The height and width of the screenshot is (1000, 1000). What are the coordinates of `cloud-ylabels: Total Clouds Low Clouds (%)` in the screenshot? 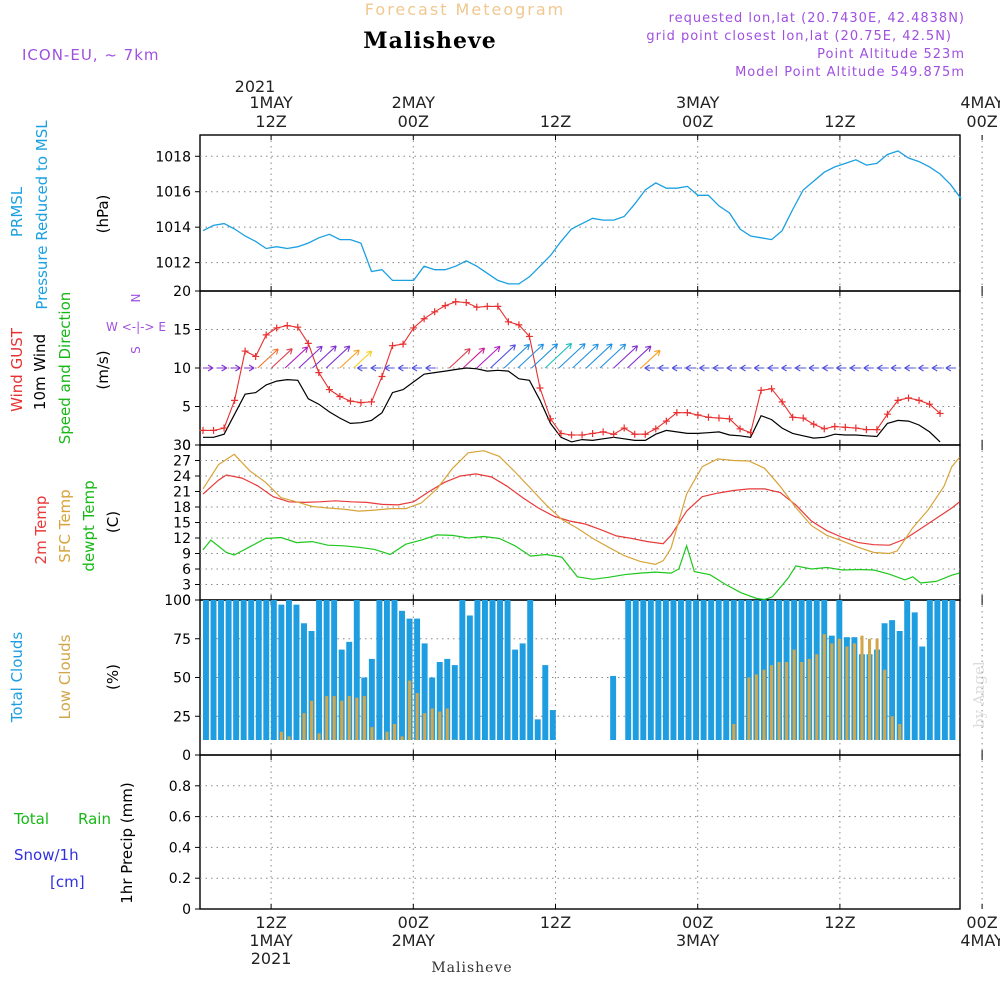 It's located at (65, 678).